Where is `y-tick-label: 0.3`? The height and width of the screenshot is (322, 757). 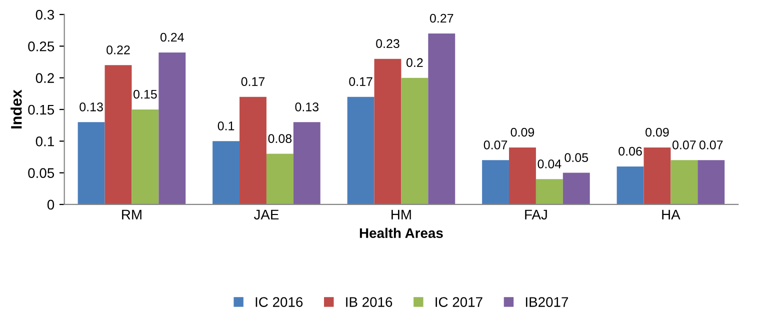
y-tick-label: 0.3 is located at coordinates (45, 15).